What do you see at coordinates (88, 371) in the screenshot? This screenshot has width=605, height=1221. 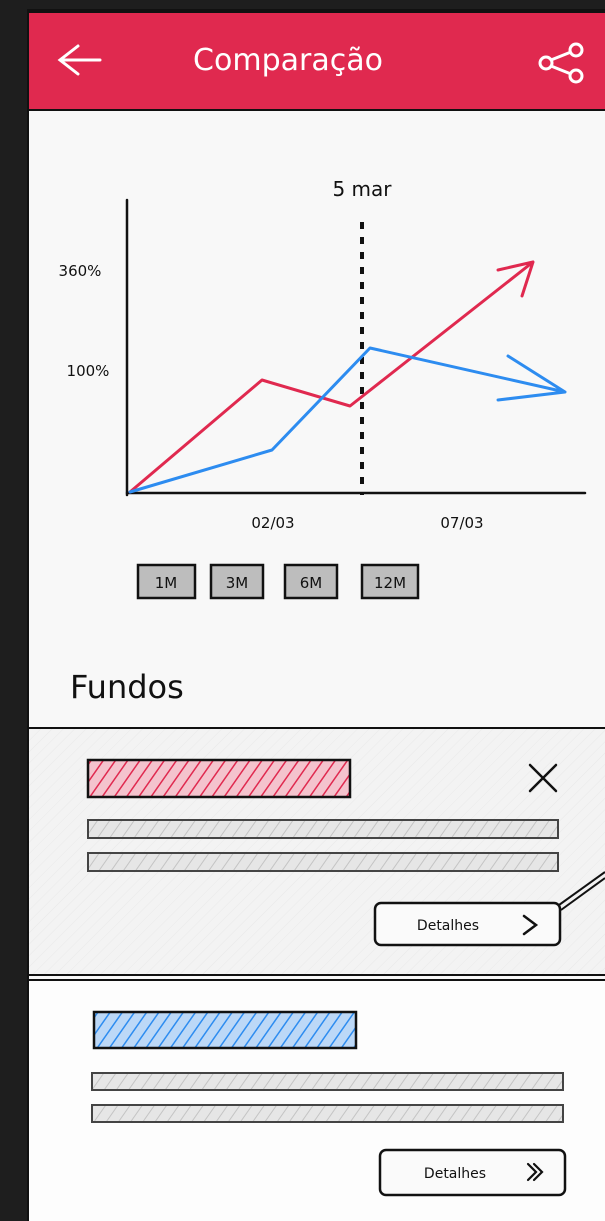 I see `y-label: 100%` at bounding box center [88, 371].